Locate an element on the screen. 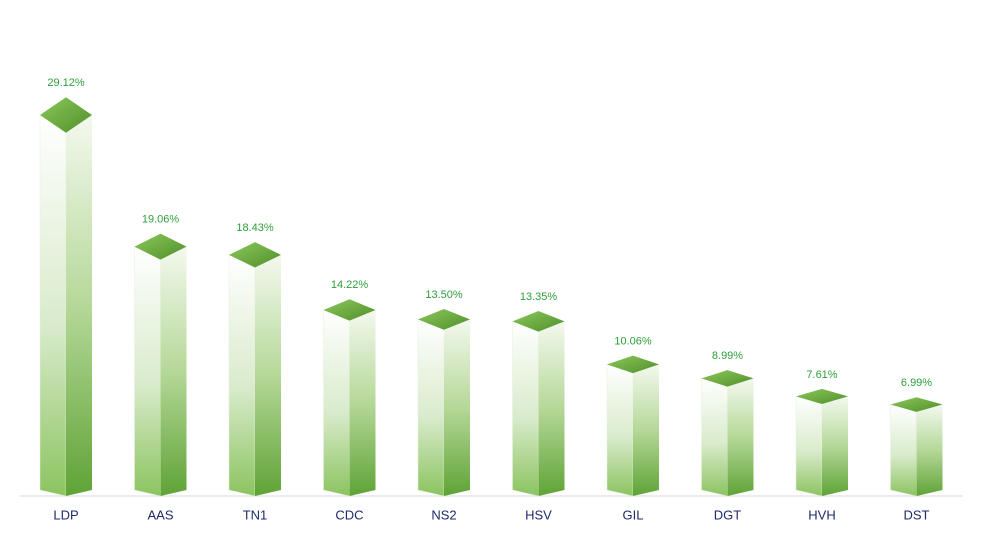 The width and height of the screenshot is (987, 533). value-label: 14.22% is located at coordinates (350, 285).